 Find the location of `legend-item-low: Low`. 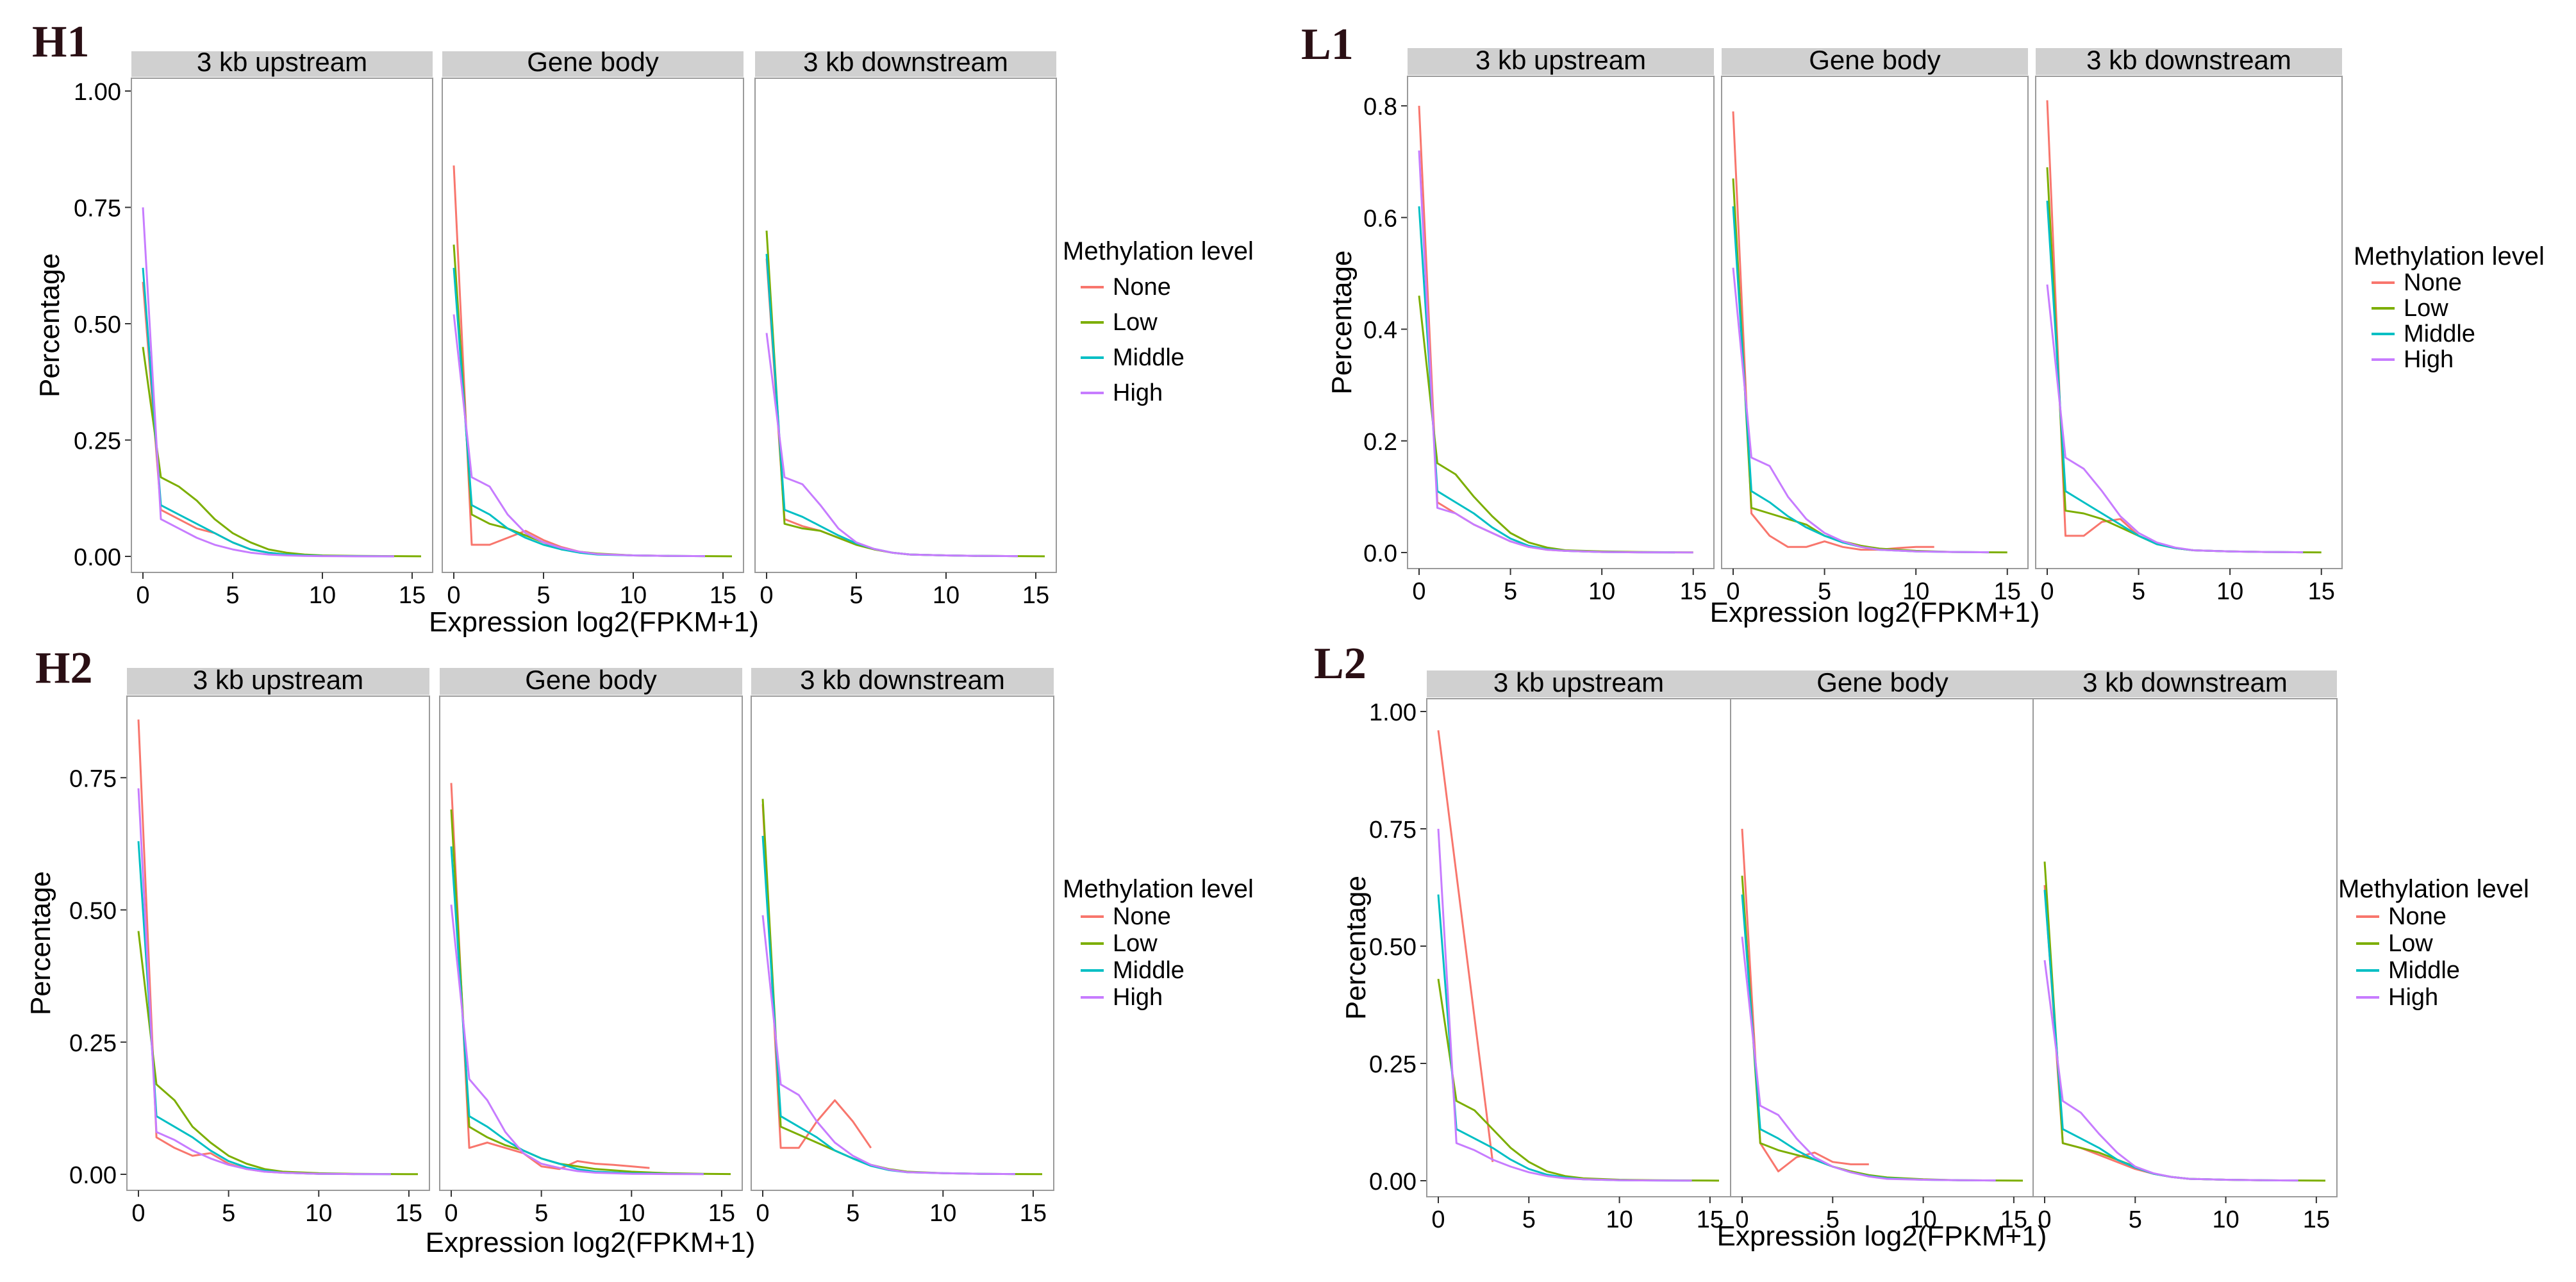

legend-item-low: Low is located at coordinates (2410, 943).